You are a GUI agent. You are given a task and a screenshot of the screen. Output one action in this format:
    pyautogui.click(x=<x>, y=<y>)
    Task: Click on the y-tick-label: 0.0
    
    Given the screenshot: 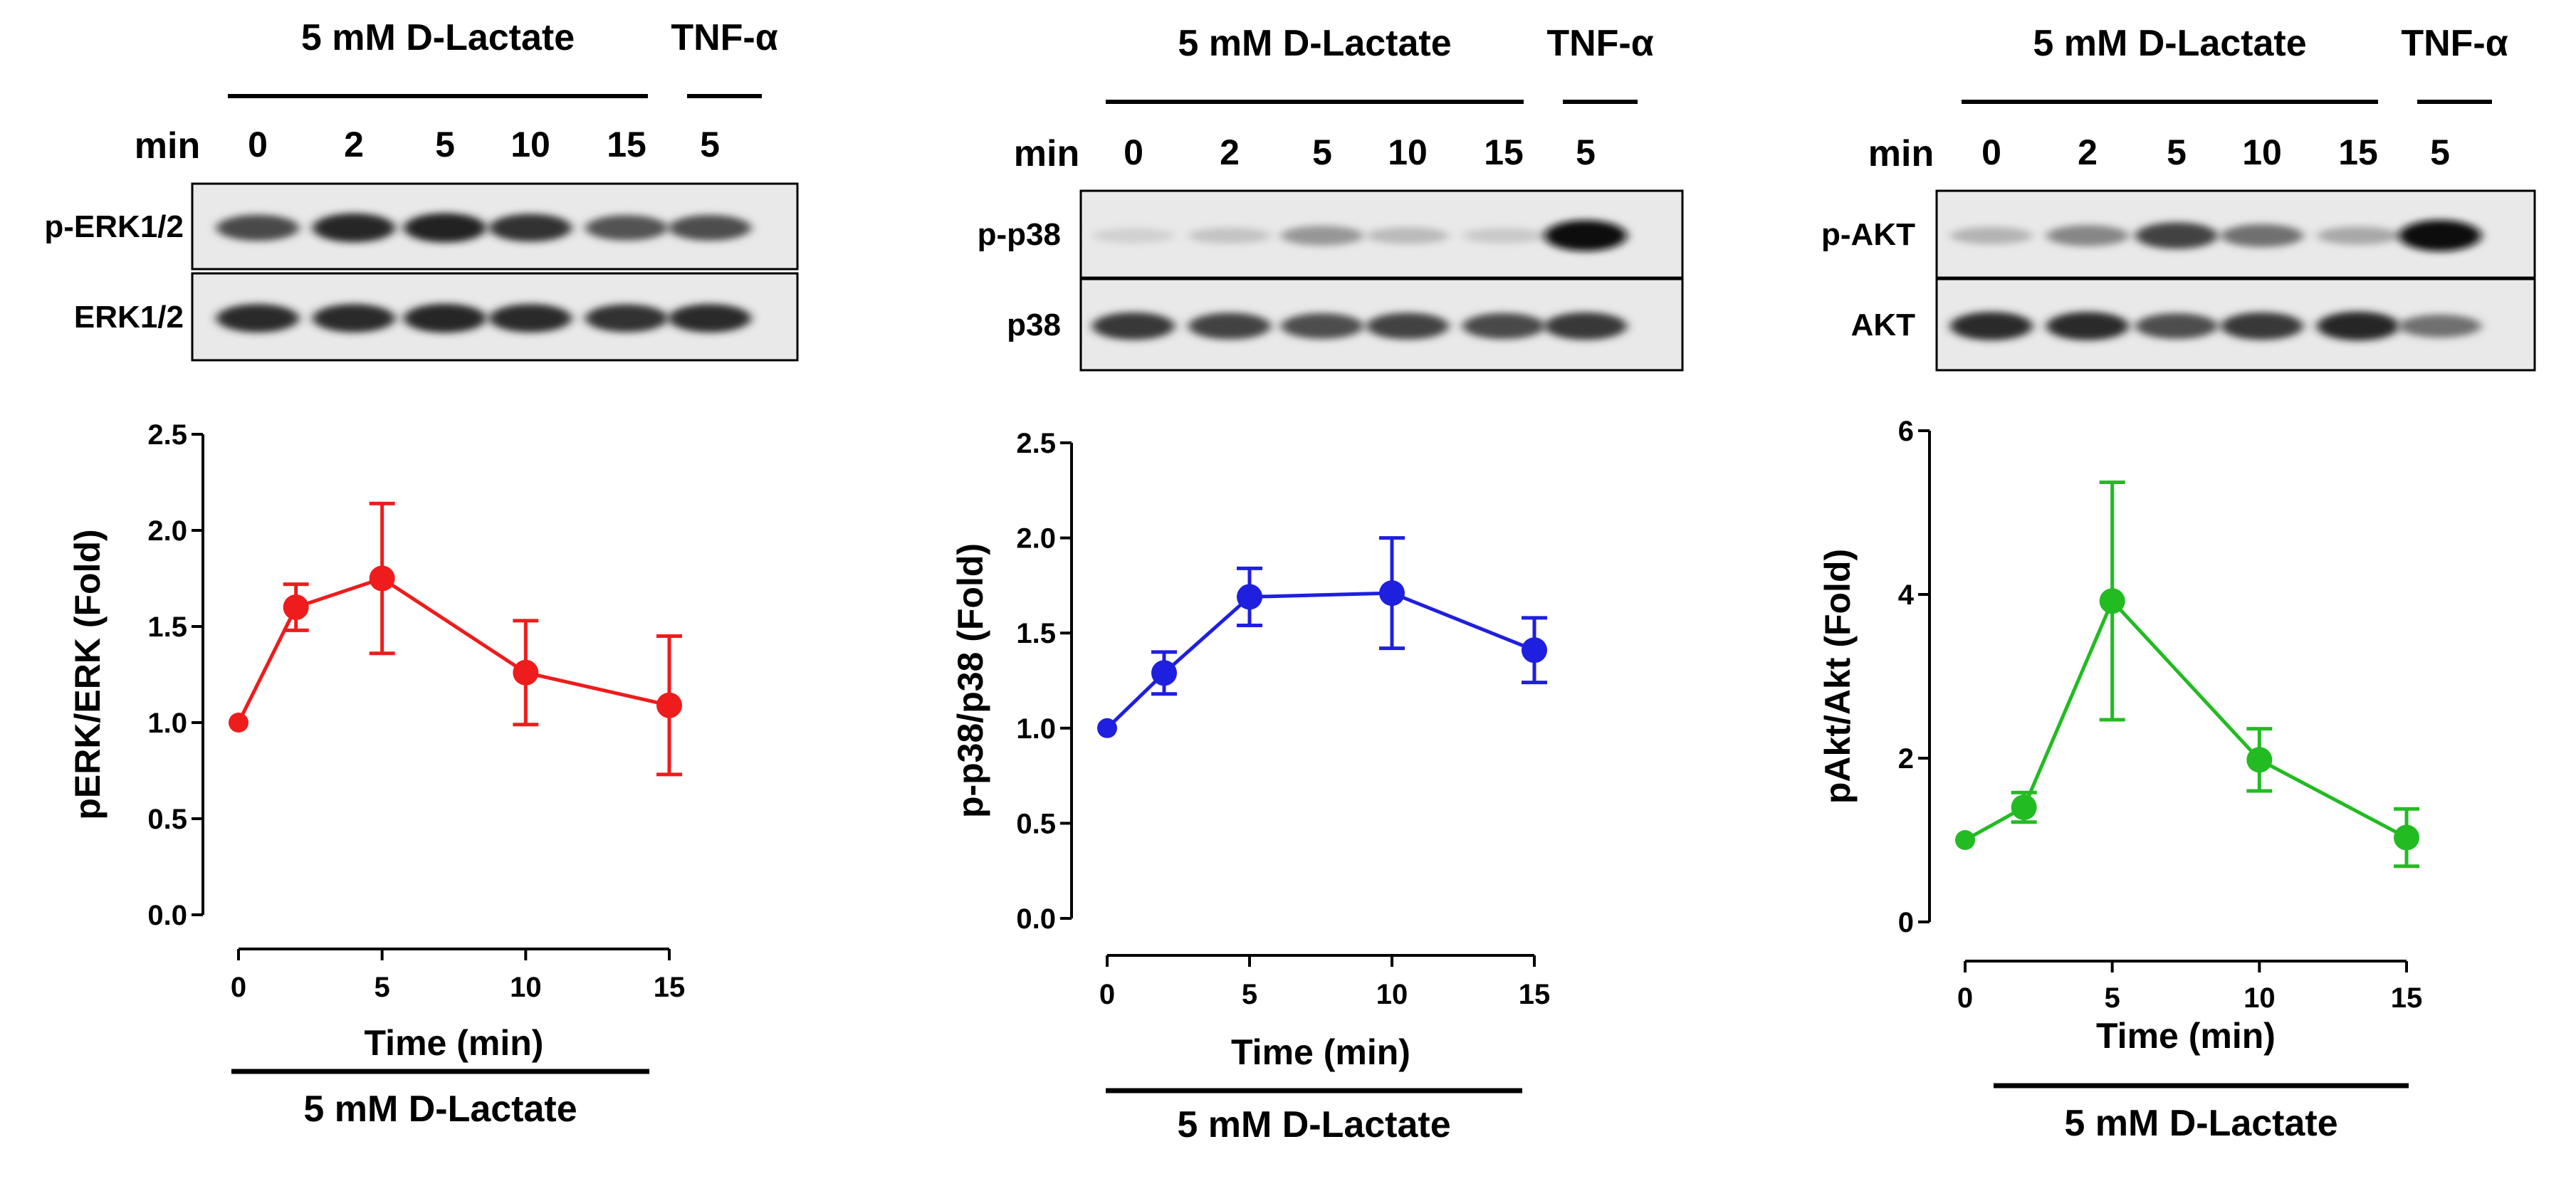 What is the action you would take?
    pyautogui.click(x=167, y=915)
    